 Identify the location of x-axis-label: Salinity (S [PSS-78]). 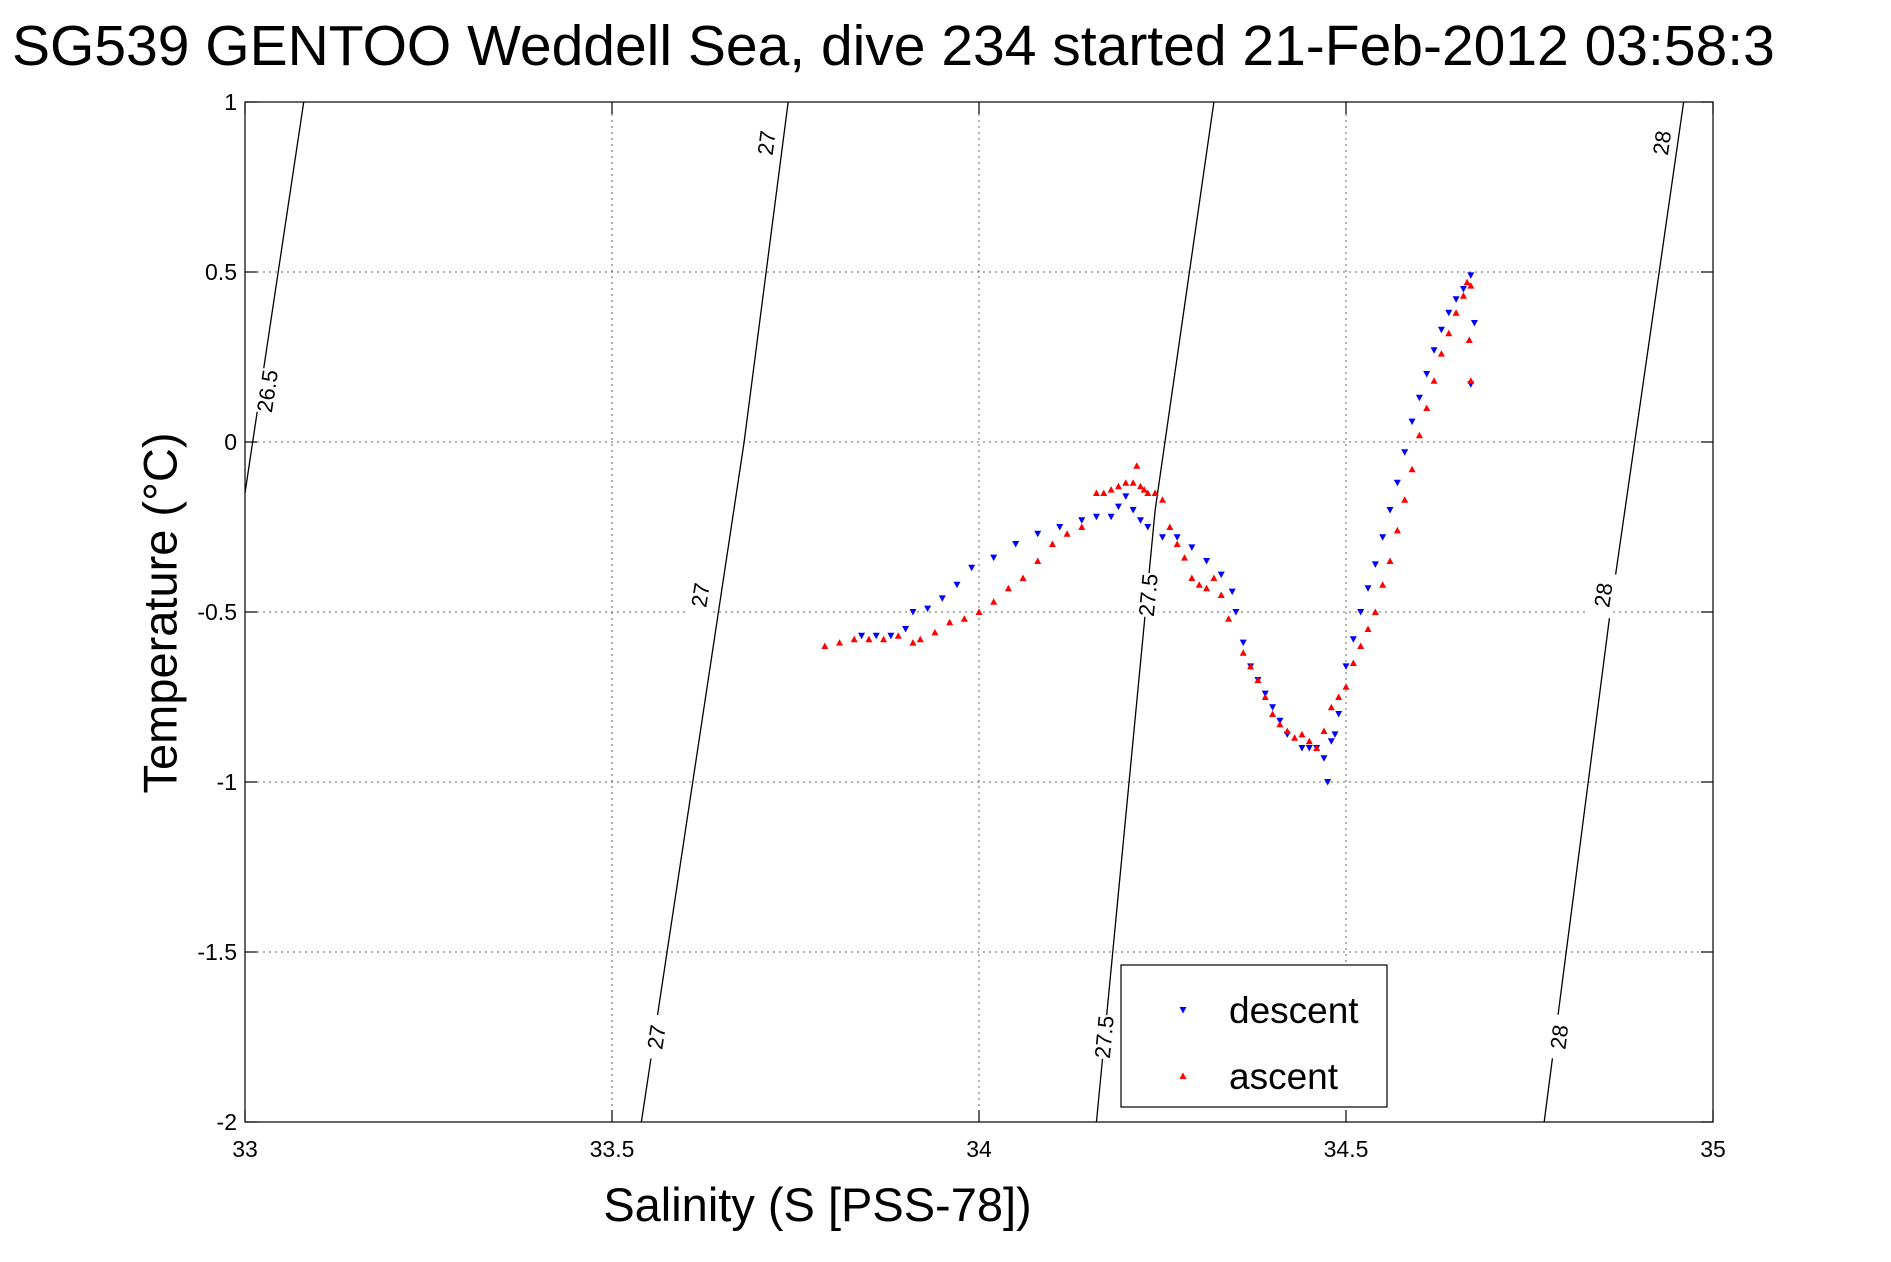
(945, 1204).